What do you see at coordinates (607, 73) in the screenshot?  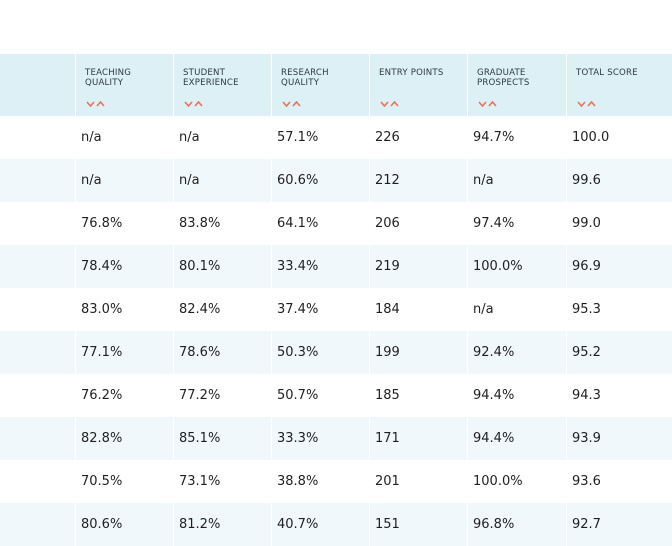 I see `column-header-label: TOTAL SCORE` at bounding box center [607, 73].